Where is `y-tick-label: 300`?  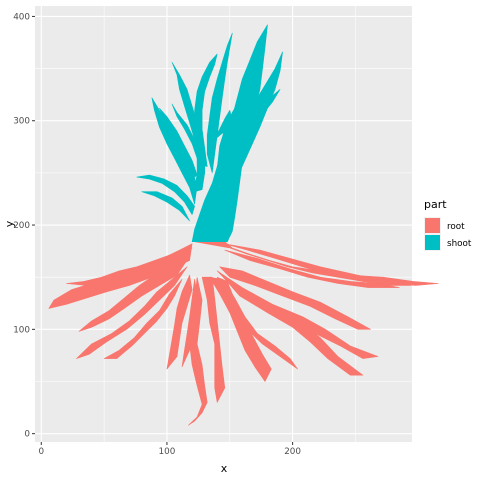
y-tick-label: 300 is located at coordinates (21, 122).